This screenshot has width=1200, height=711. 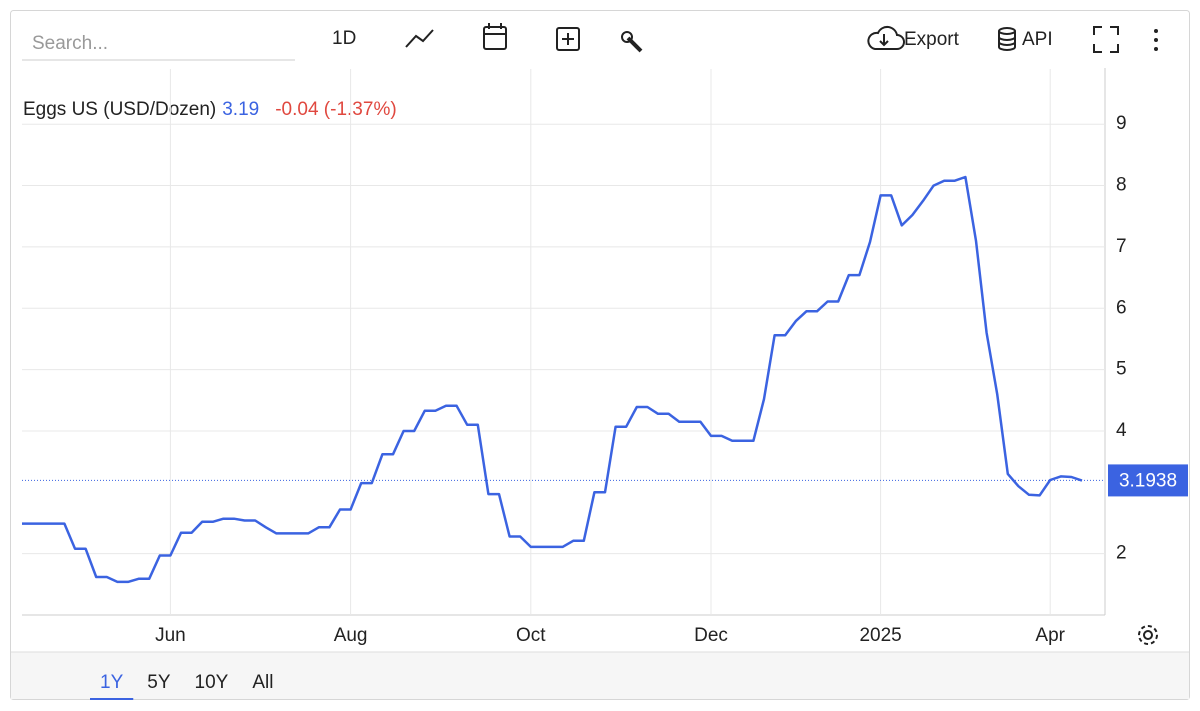 I want to click on range-button: All, so click(x=262, y=682).